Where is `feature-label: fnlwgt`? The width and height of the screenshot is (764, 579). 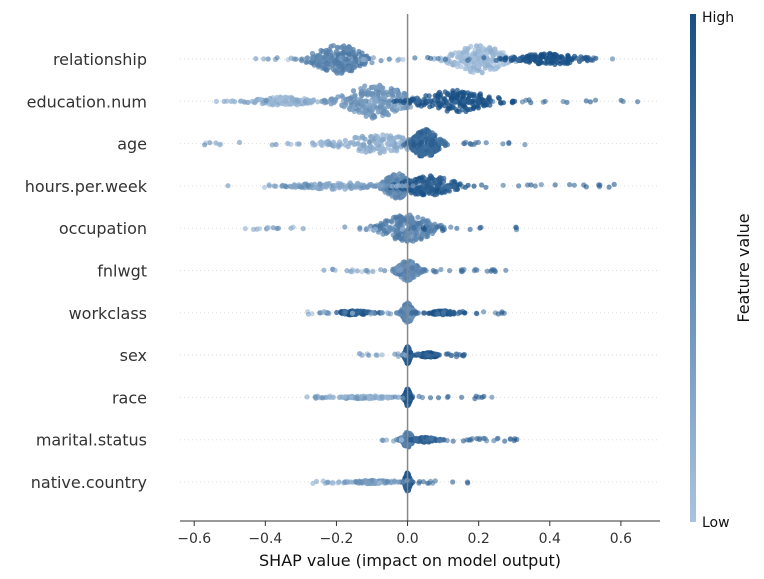 feature-label: fnlwgt is located at coordinates (122, 271).